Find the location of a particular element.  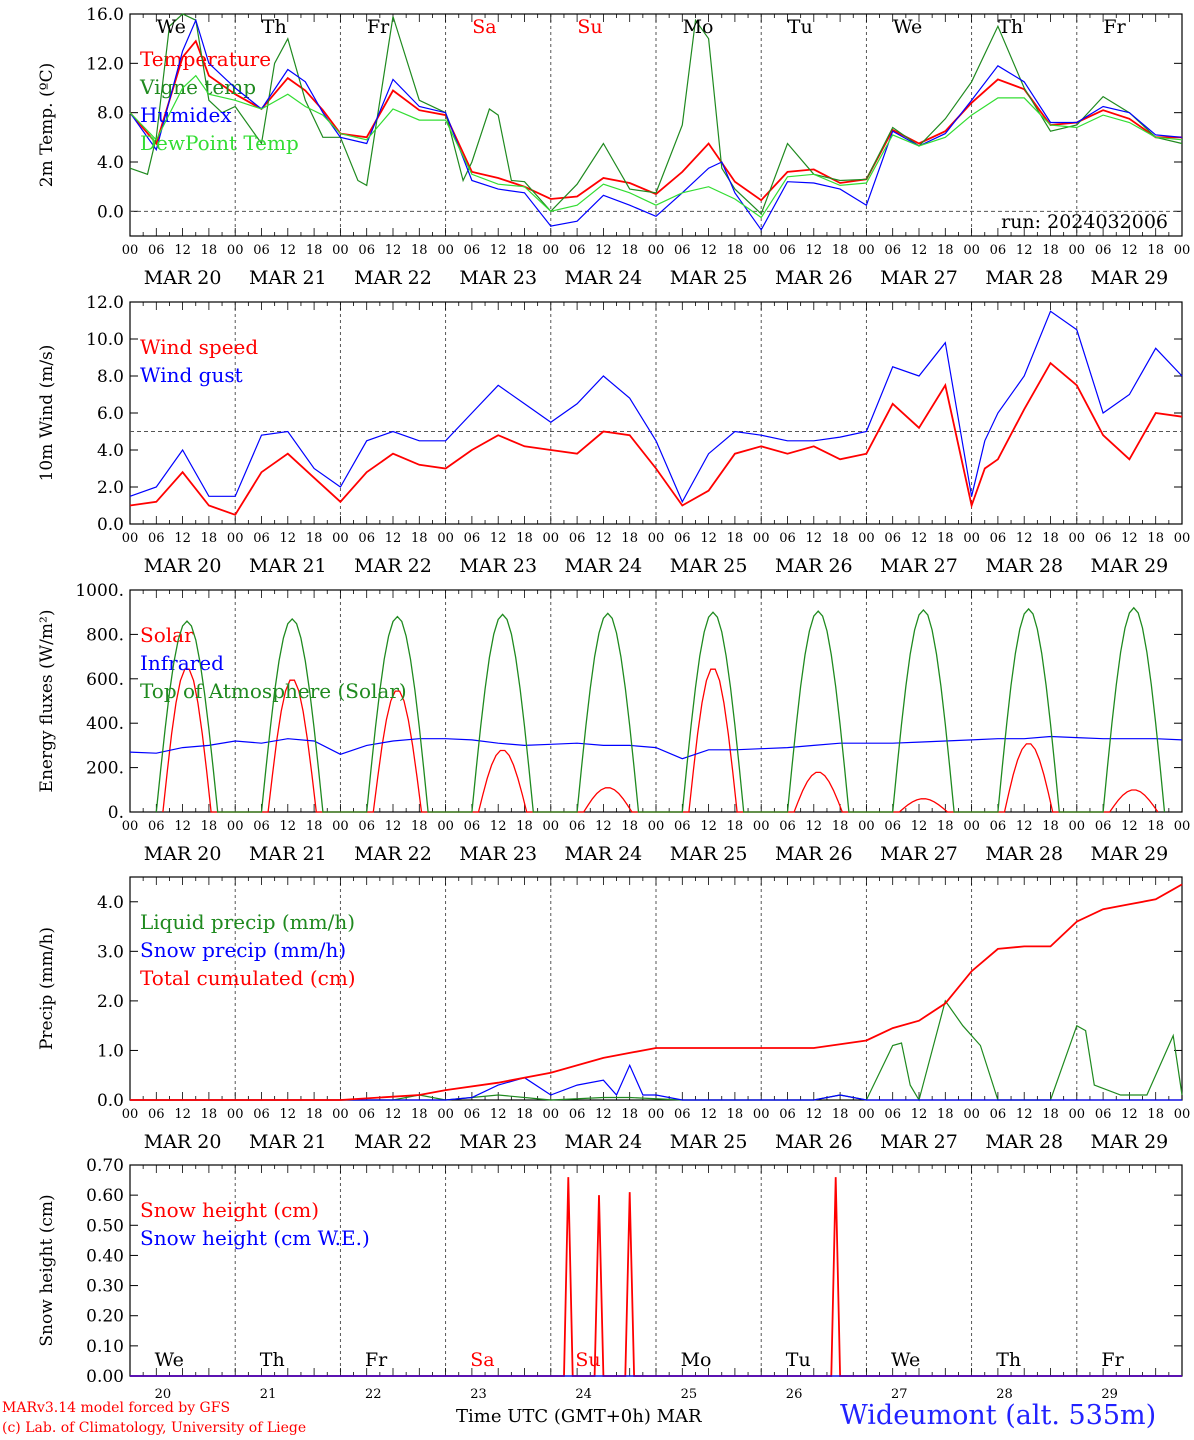

legend-entry: Snow precip (mm/h) is located at coordinates (243, 950).